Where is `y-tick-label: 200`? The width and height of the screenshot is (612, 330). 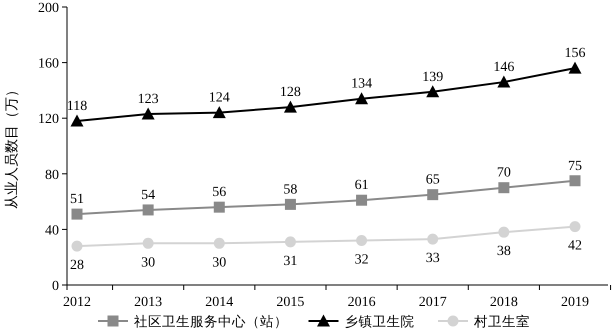 y-tick-label: 200 is located at coordinates (48, 8).